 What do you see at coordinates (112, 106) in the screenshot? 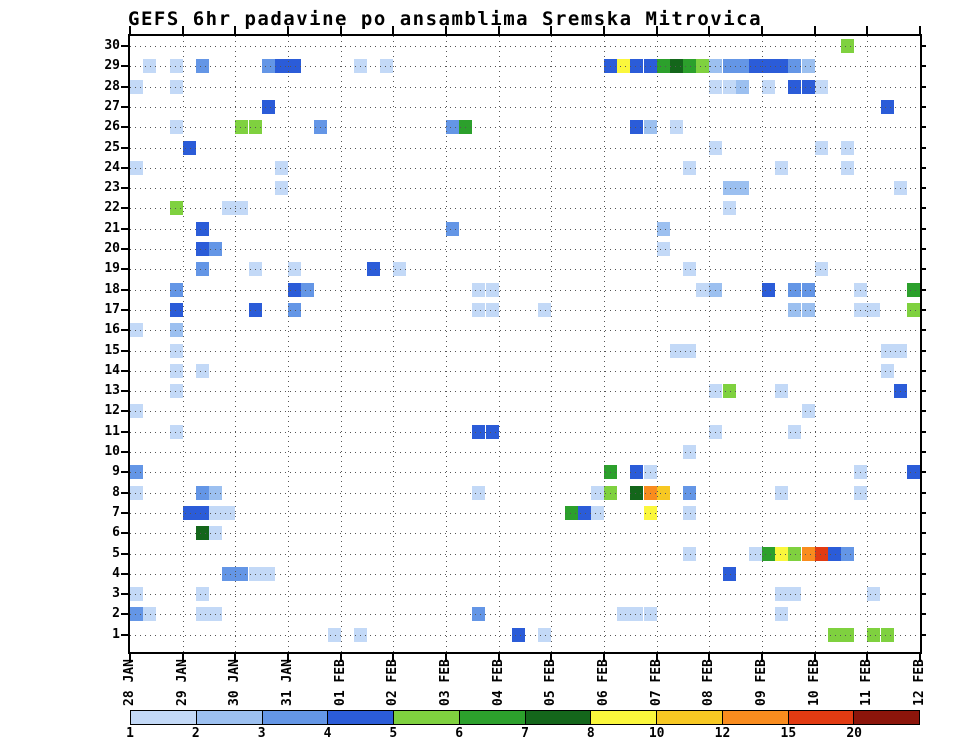
I see `y-tick-label: 27` at bounding box center [112, 106].